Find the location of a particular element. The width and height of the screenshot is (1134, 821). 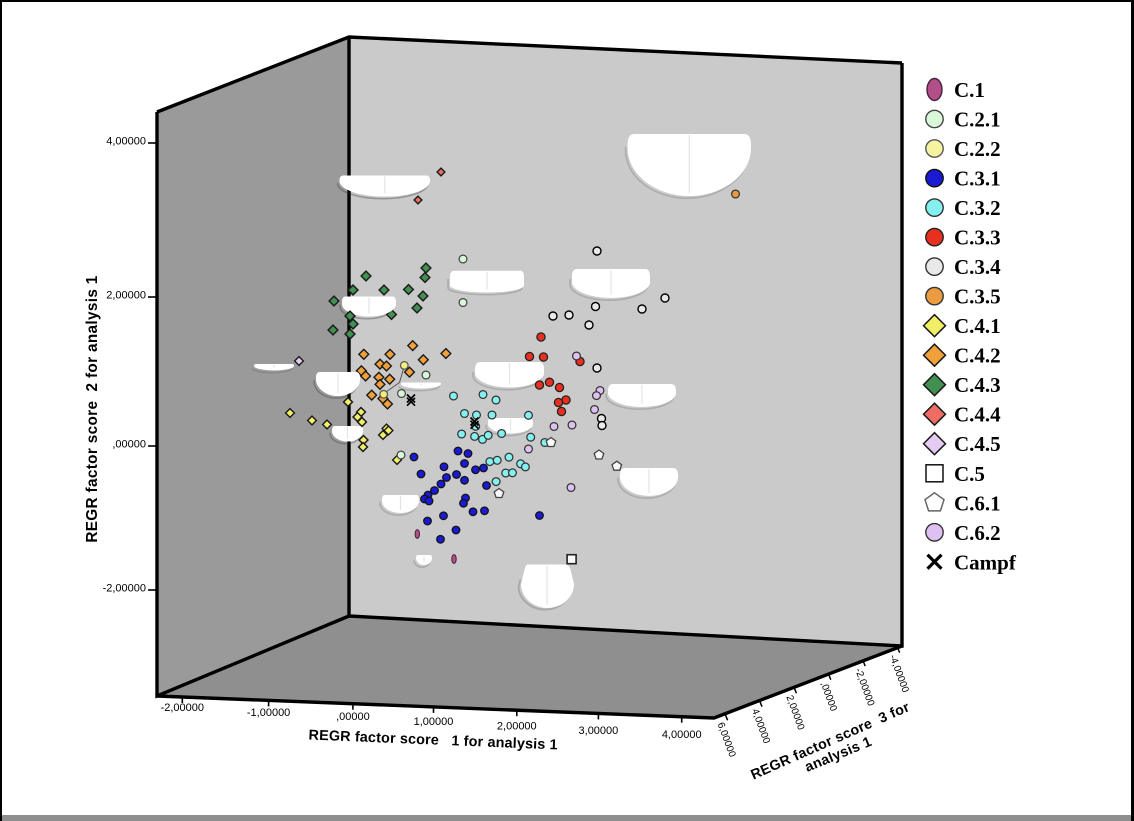

svg-text: C.6.2 is located at coordinates (977, 533).